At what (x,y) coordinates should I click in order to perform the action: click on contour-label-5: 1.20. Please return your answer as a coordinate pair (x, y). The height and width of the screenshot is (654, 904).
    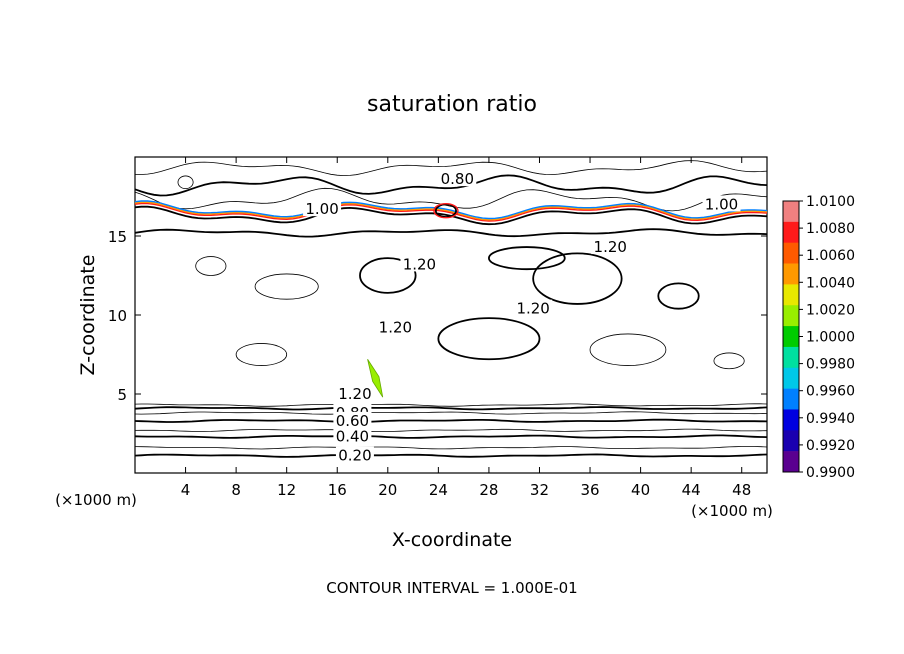
    Looking at the image, I should click on (532, 309).